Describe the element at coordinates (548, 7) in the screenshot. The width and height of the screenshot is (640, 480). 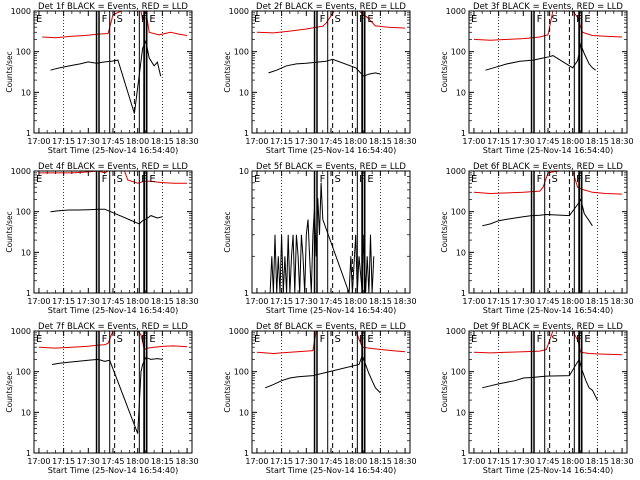
I see `panel-title: Det 3f BLACK = Events, RED = LLD` at that location.